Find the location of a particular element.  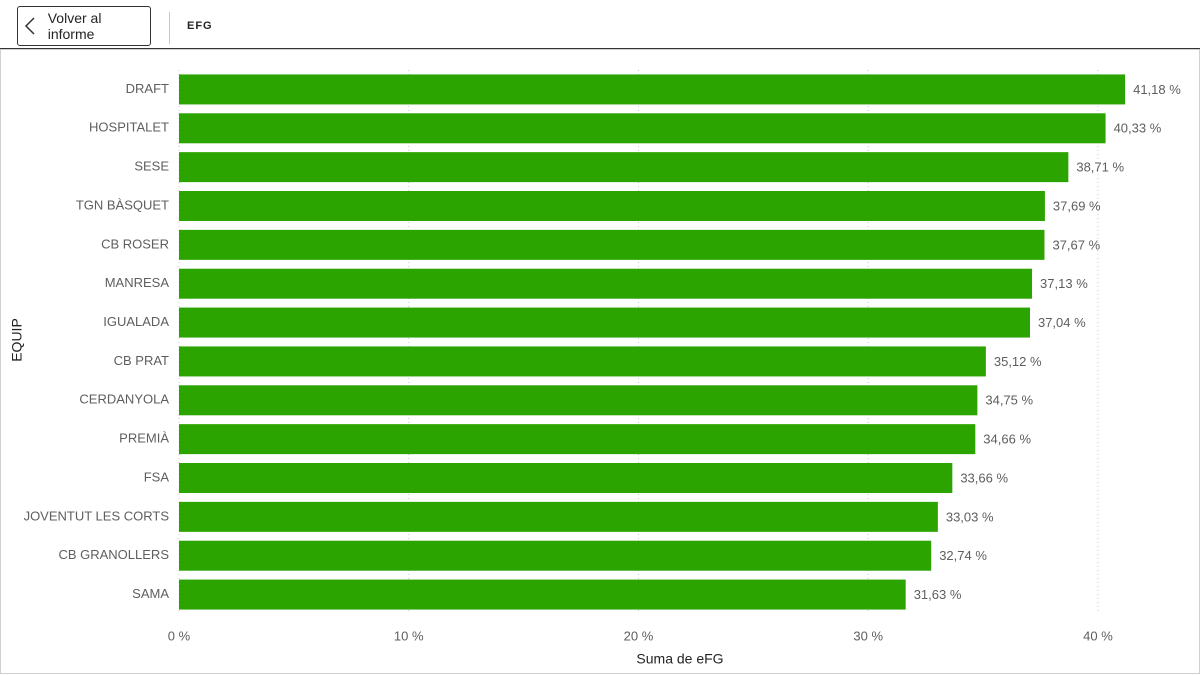

data-label: 34,66 % is located at coordinates (1007, 439).